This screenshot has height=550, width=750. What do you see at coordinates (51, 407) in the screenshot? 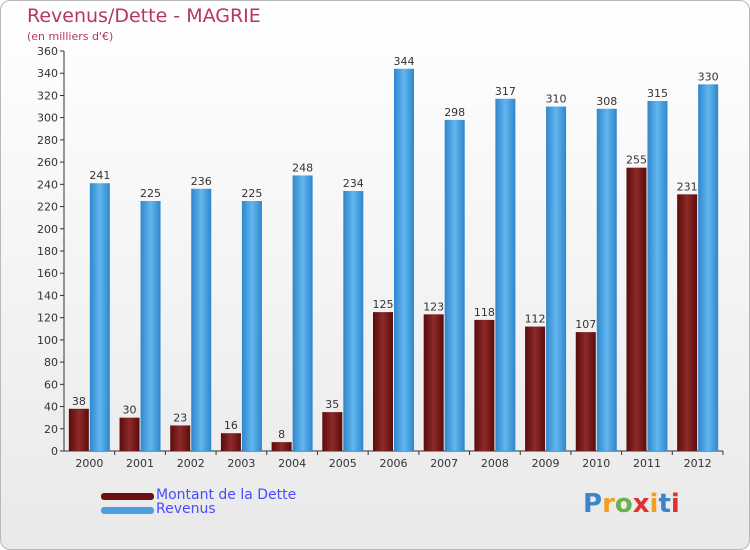
I see `y-tick-label: 40` at bounding box center [51, 407].